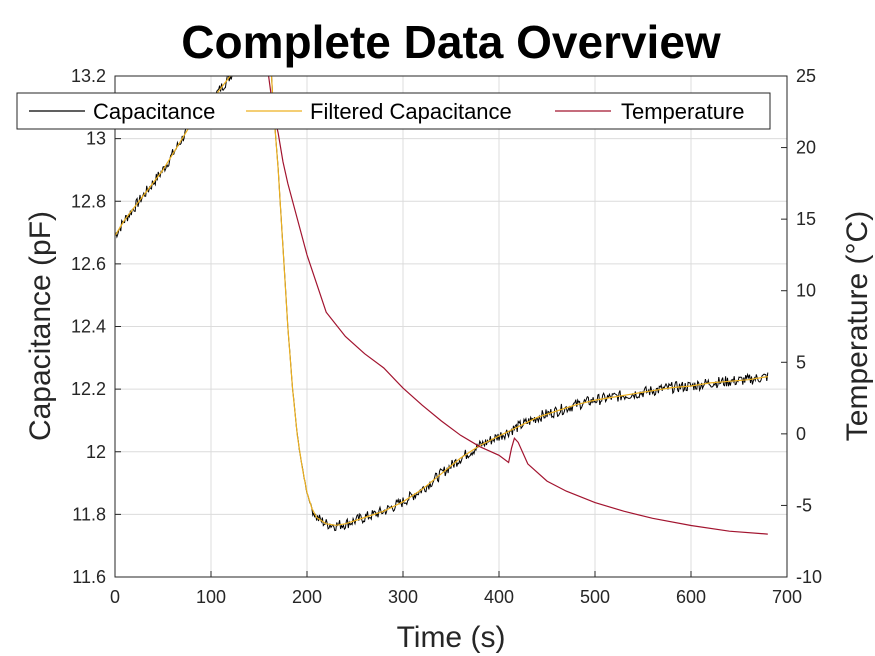 The height and width of the screenshot is (656, 875). I want to click on x-tick-label: 300, so click(403, 597).